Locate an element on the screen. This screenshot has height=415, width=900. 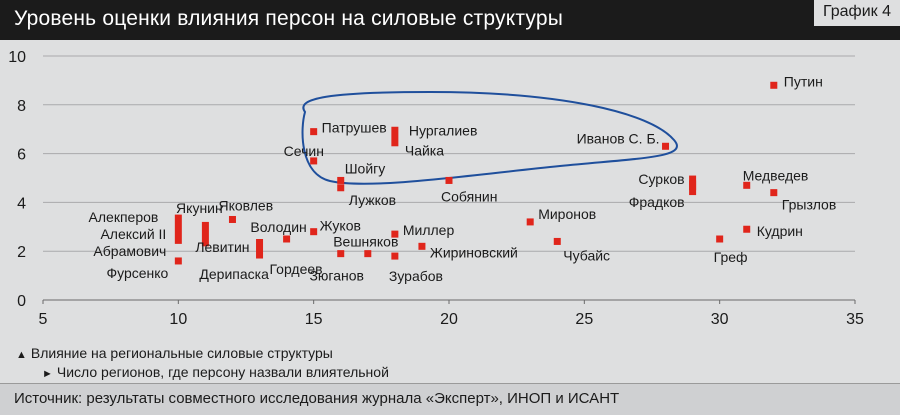
point-label-0: Путин is located at coordinates (803, 81).